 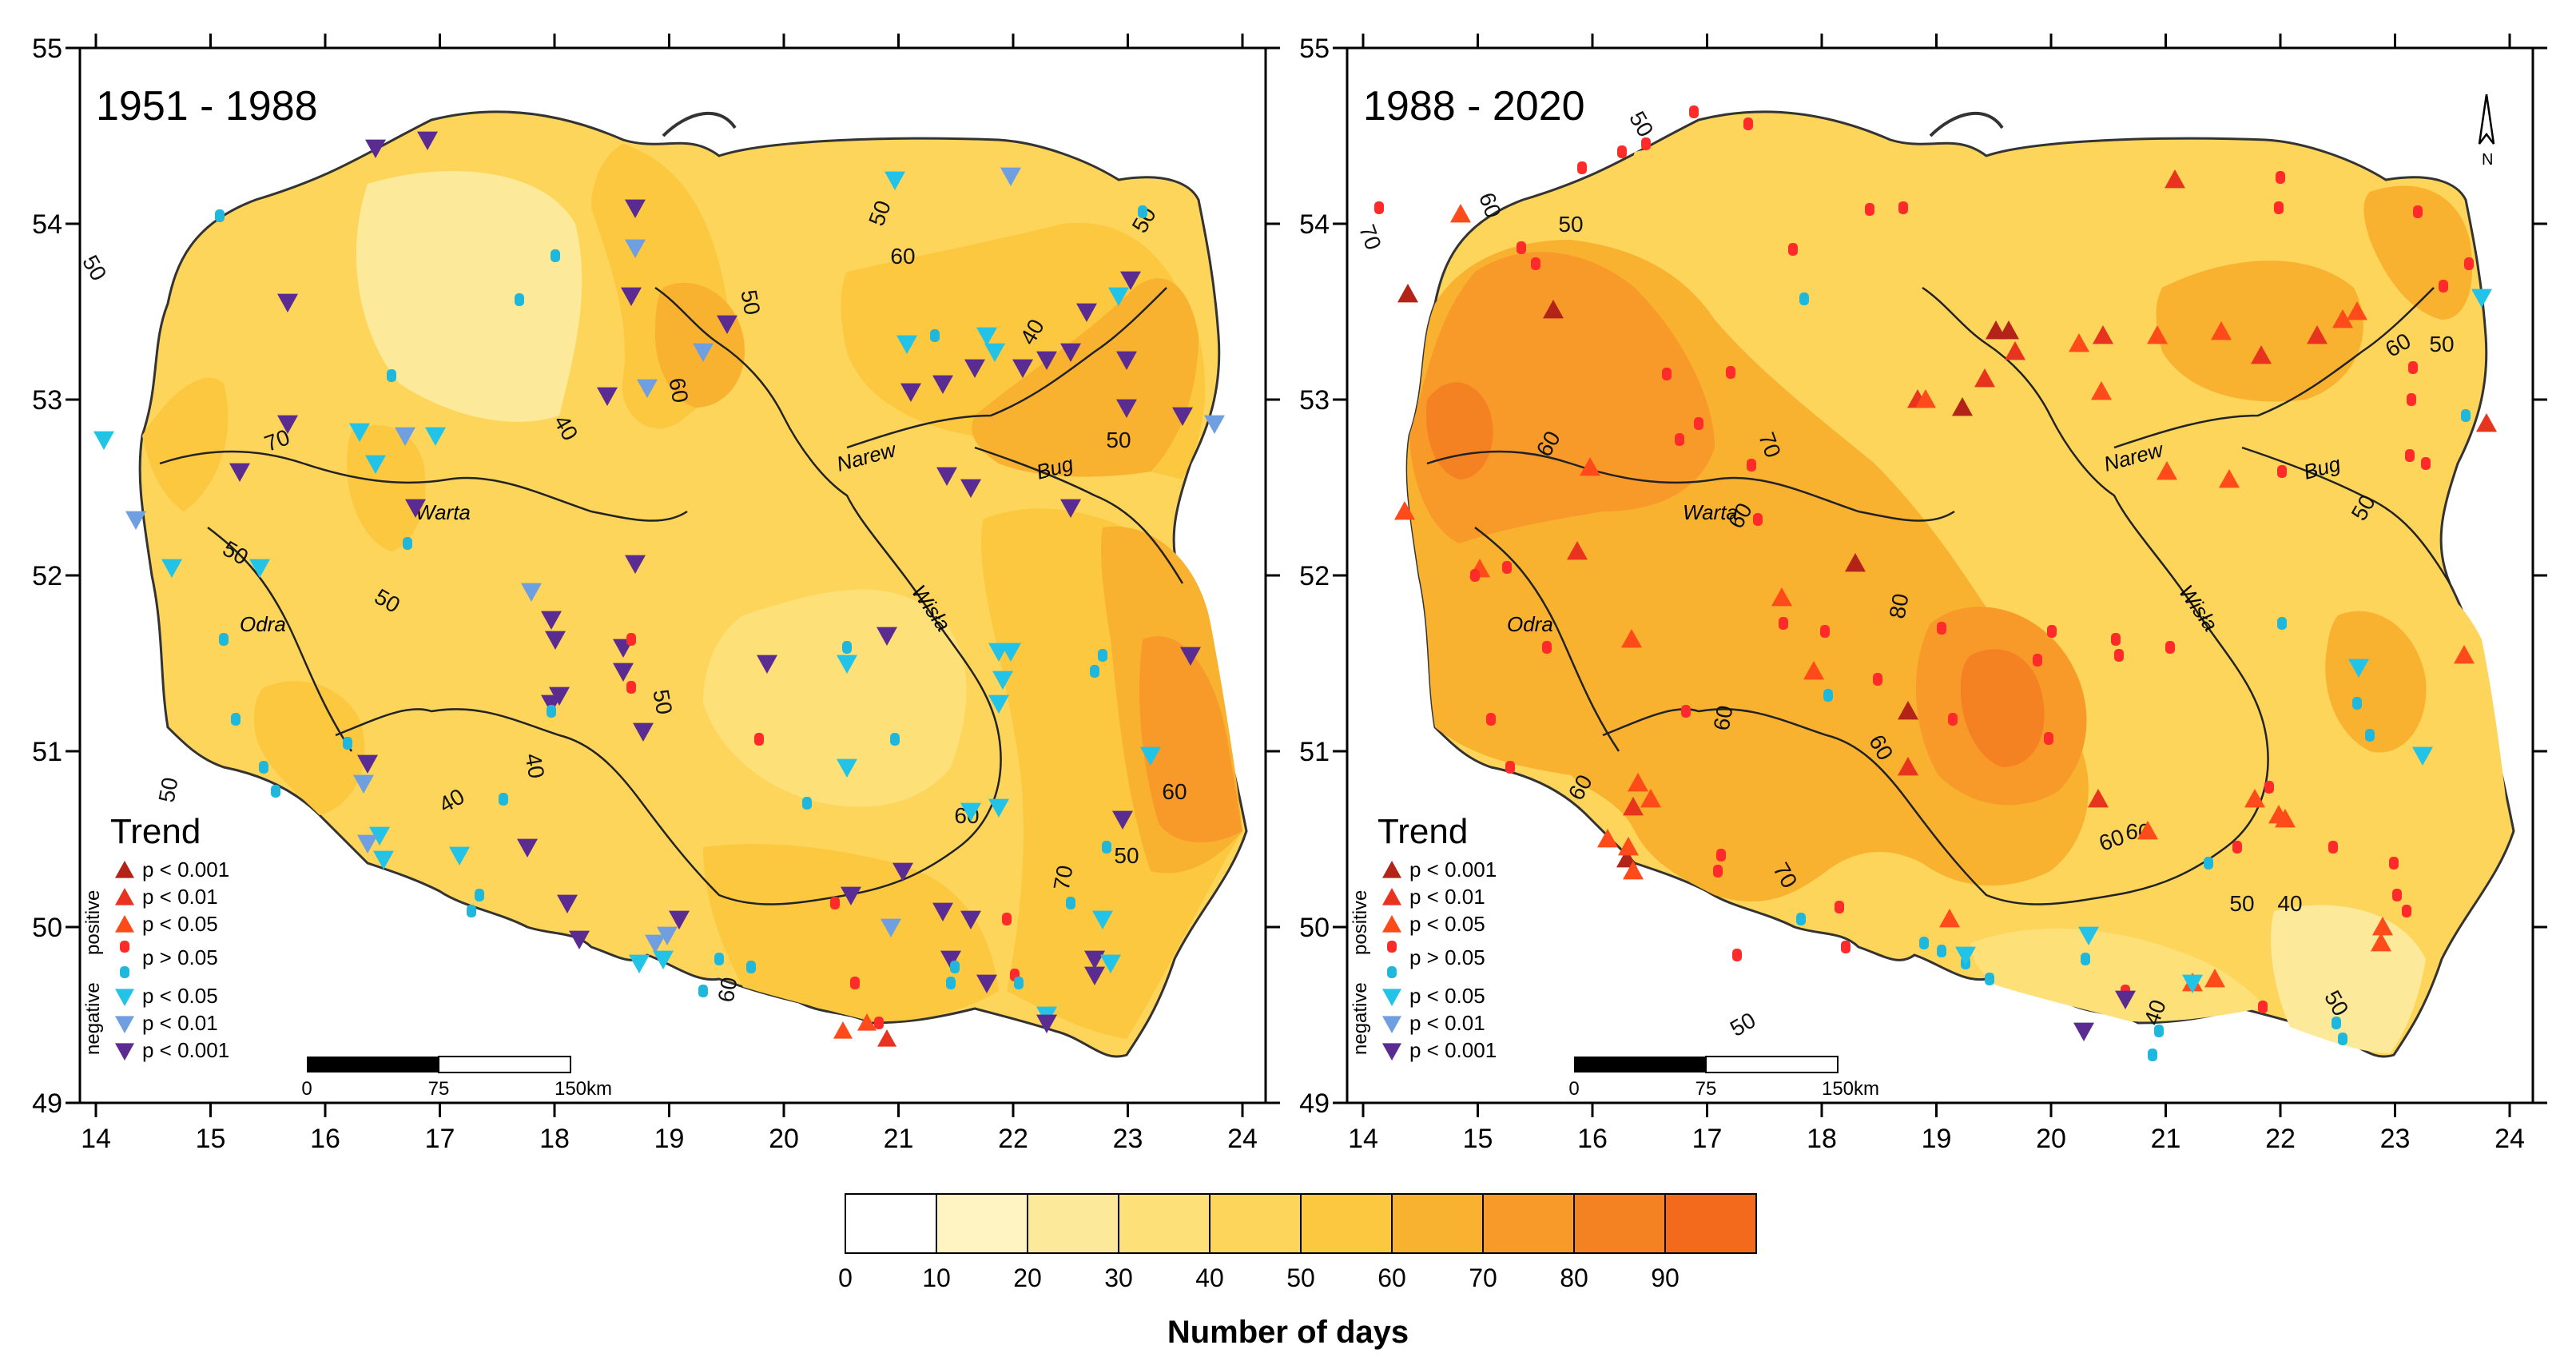 What do you see at coordinates (1174, 792) in the screenshot?
I see `contour-label: 60` at bounding box center [1174, 792].